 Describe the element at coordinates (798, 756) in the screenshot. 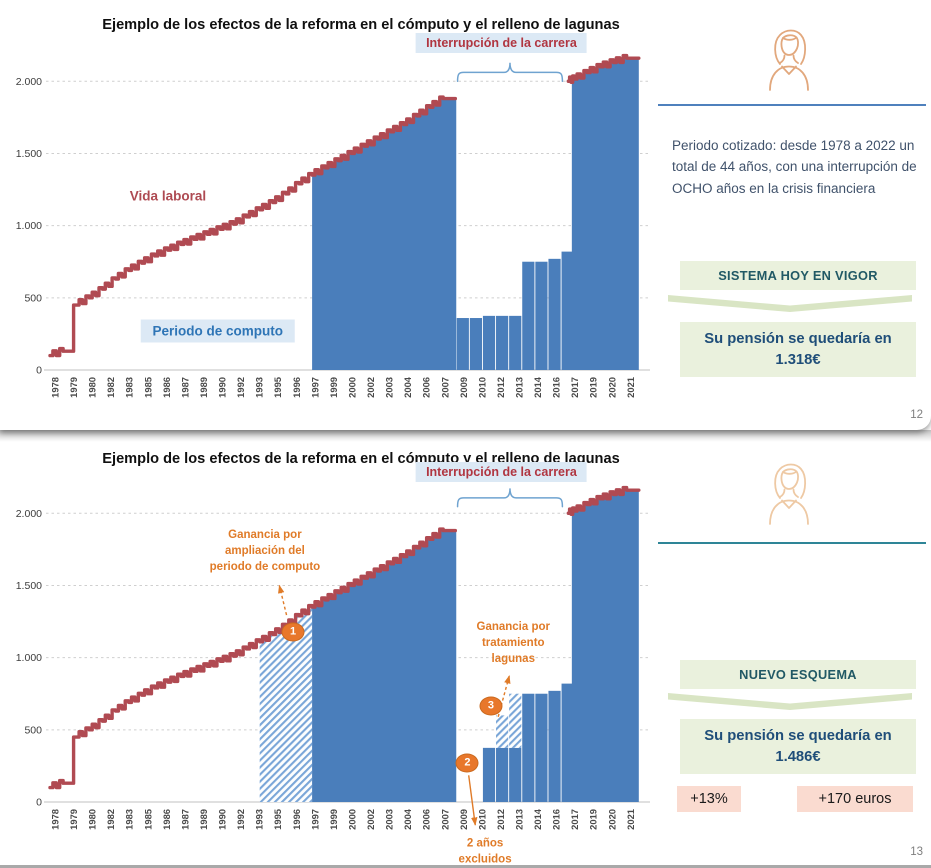

I see `pension-result-value: 1.486€` at that location.